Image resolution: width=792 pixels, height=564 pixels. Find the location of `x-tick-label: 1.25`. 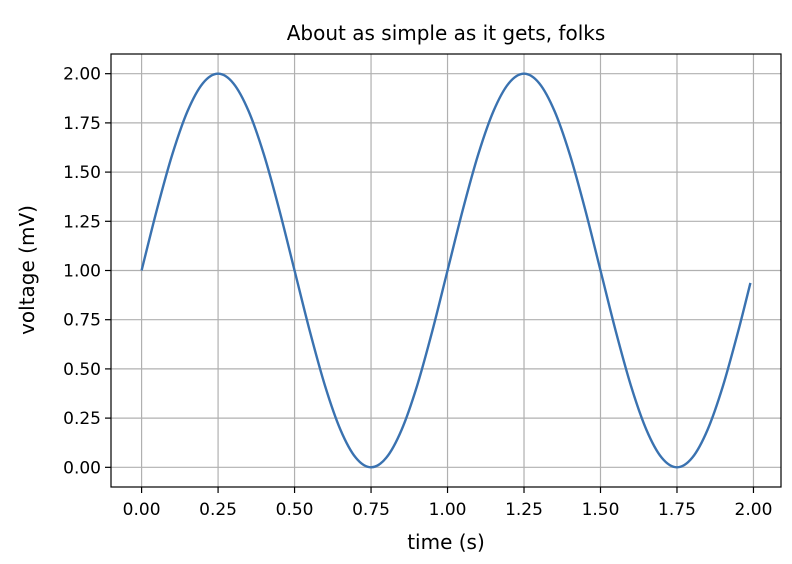

x-tick-label: 1.25 is located at coordinates (524, 510).